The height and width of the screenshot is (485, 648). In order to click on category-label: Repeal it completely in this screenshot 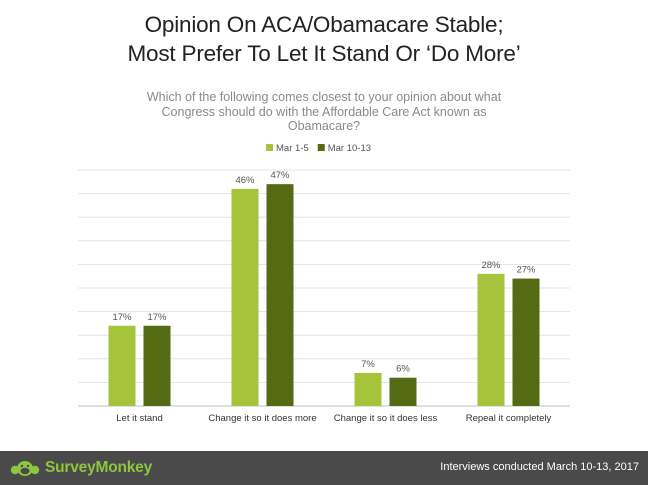, I will do `click(509, 418)`.